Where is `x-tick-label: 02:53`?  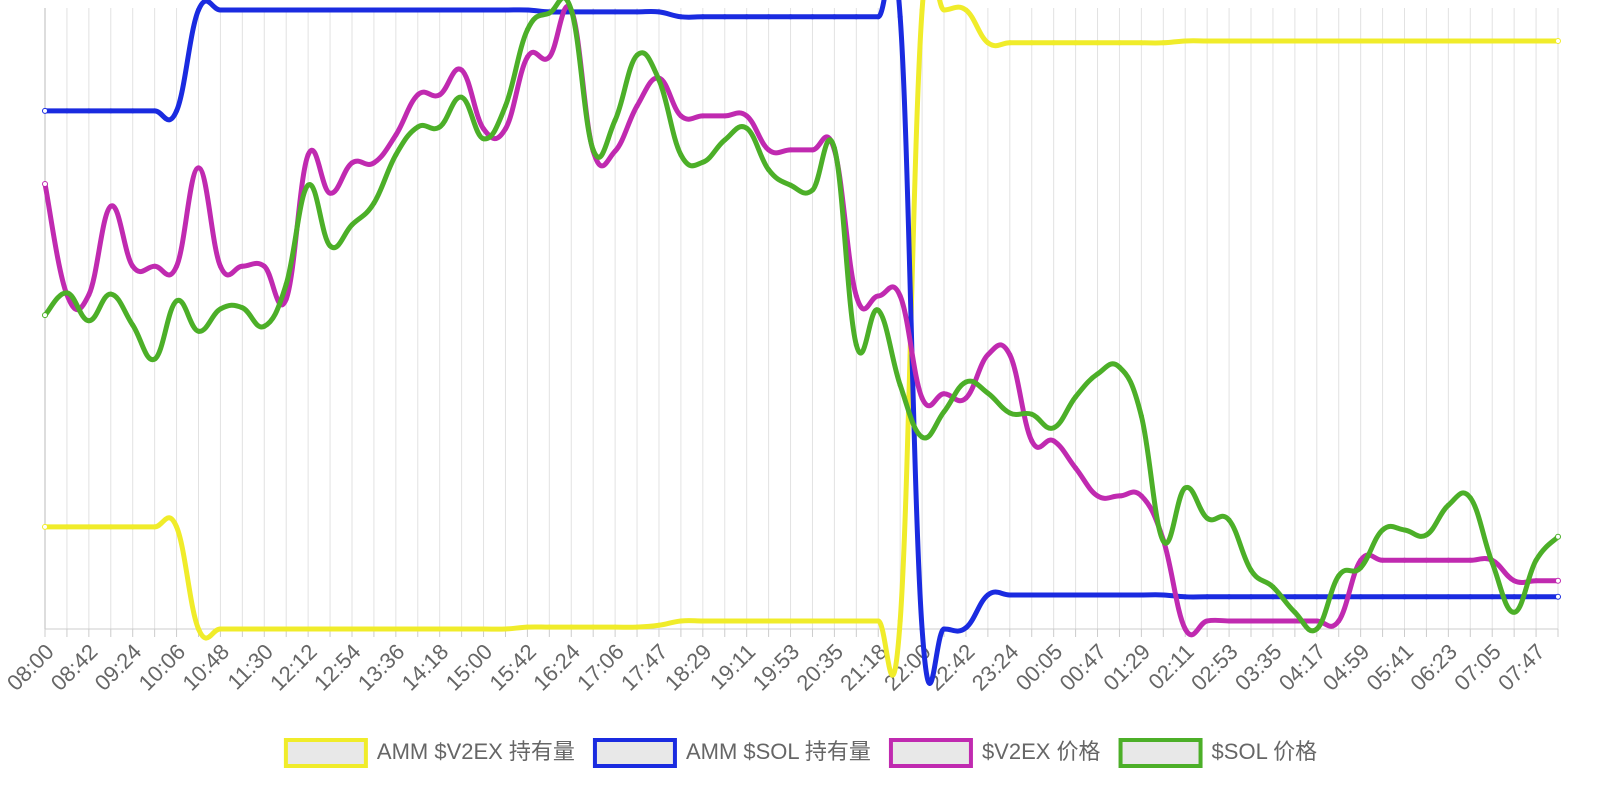 x-tick-label: 02:53 is located at coordinates (1214, 667).